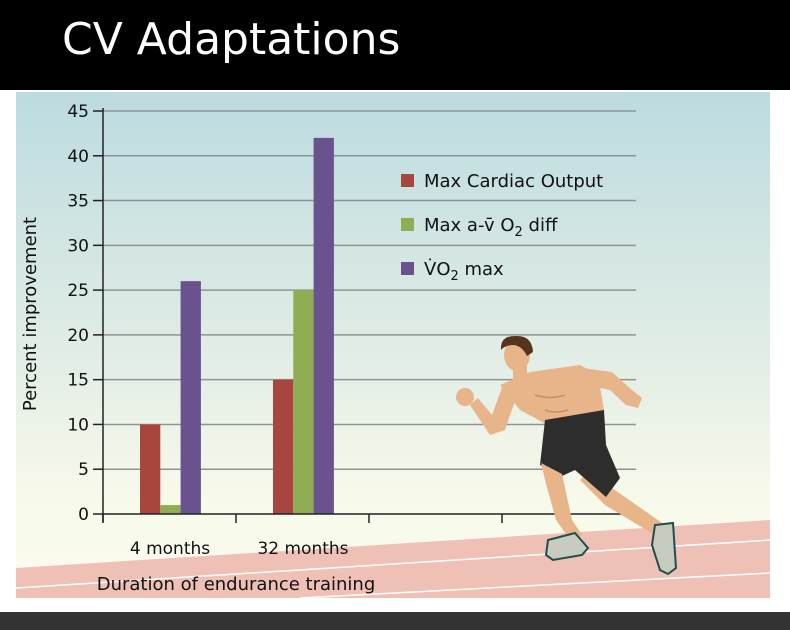  What do you see at coordinates (30, 314) in the screenshot?
I see `y-axis-label: Percent improvement` at bounding box center [30, 314].